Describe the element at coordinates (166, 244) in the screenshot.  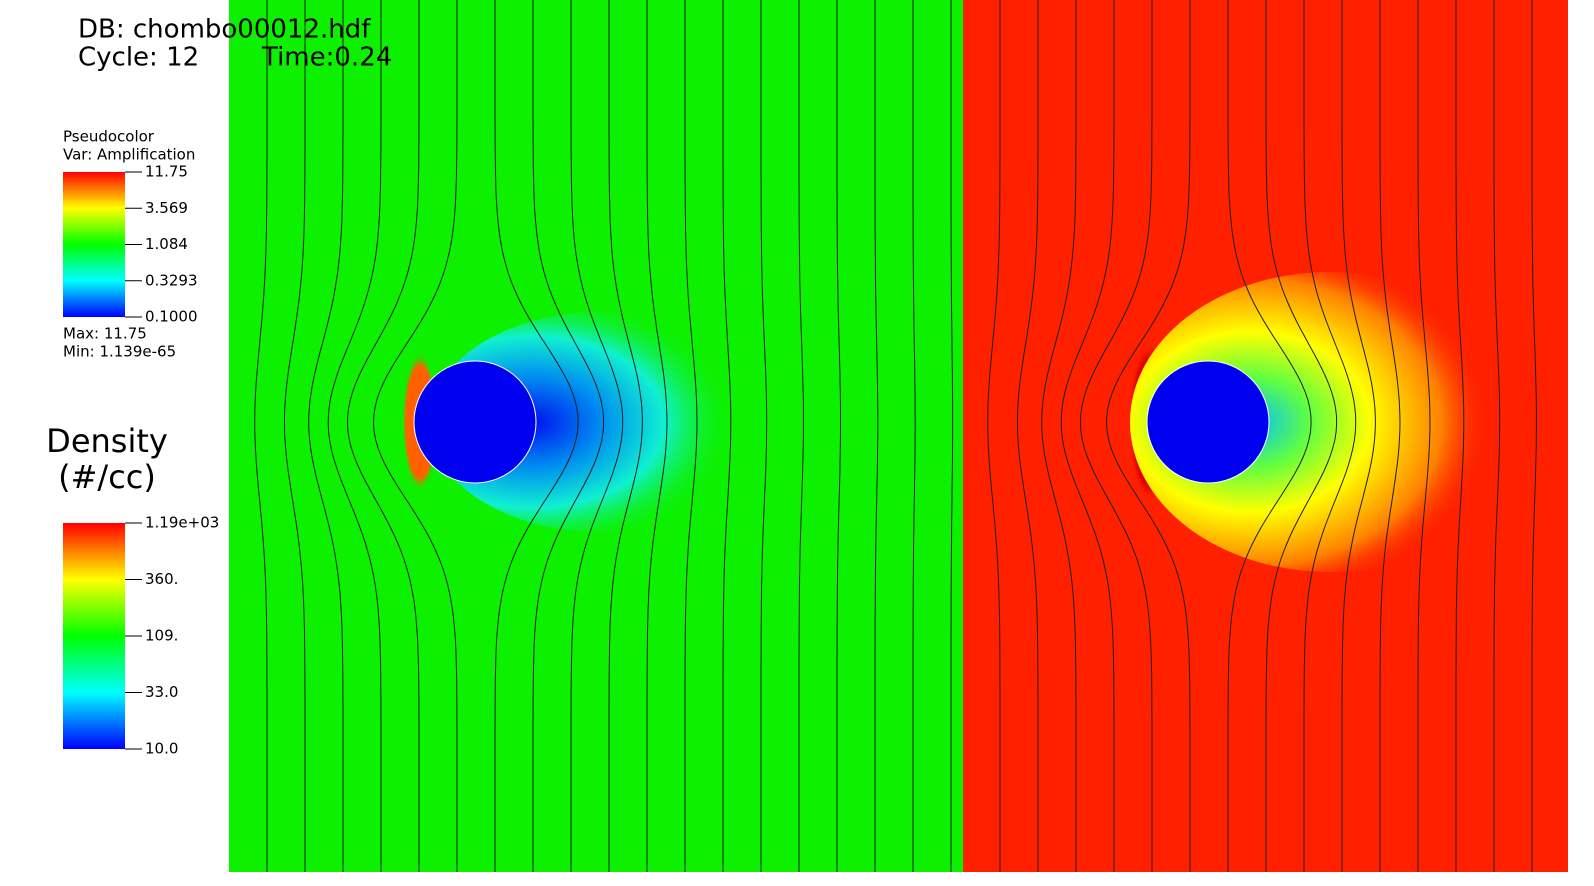
I see `tick-label: 1.084` at that location.